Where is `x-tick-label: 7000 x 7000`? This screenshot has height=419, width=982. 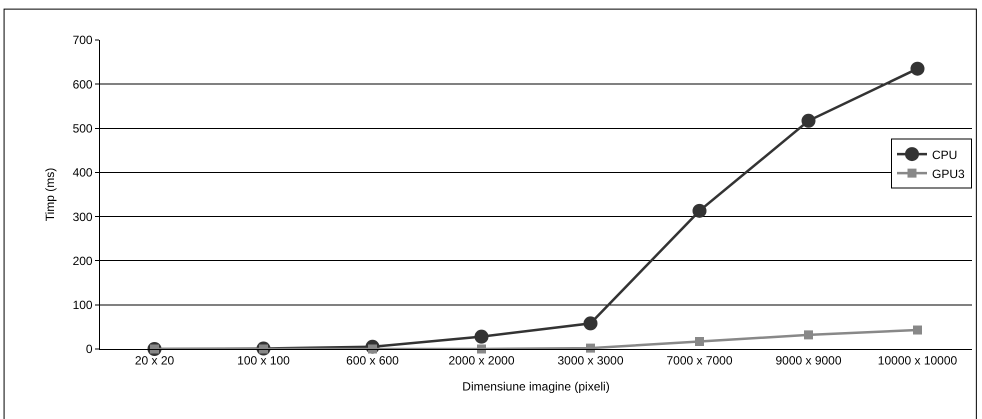
x-tick-label: 7000 x 7000 is located at coordinates (699, 360).